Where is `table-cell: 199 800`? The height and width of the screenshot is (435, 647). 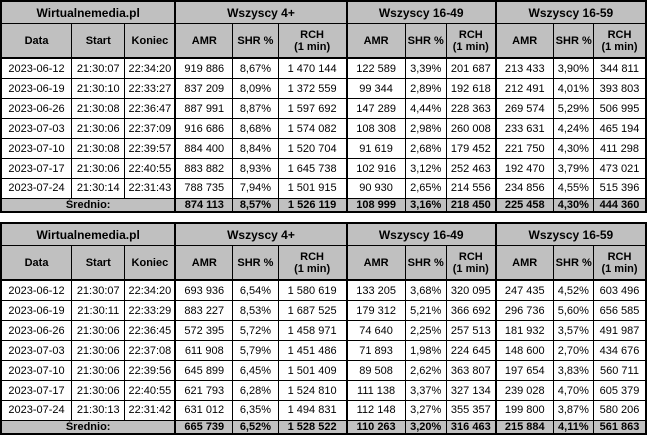
table-cell: 199 800 is located at coordinates (524, 410).